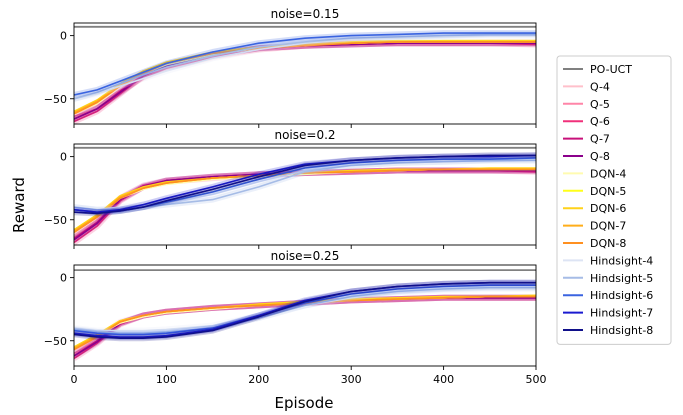 The height and width of the screenshot is (415, 683). I want to click on x-axis-label: Episode, so click(304, 403).